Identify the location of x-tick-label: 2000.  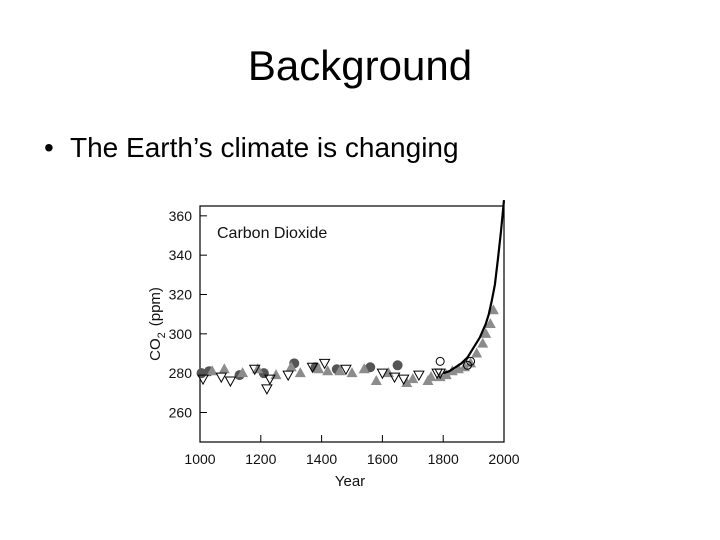
(503, 459).